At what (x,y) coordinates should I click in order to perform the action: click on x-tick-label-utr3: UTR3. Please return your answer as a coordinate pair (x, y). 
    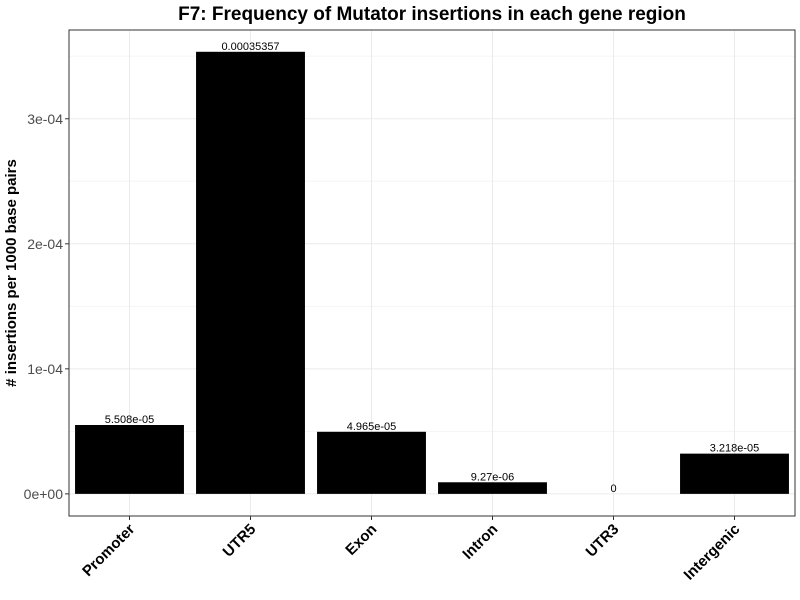
    Looking at the image, I should click on (603, 541).